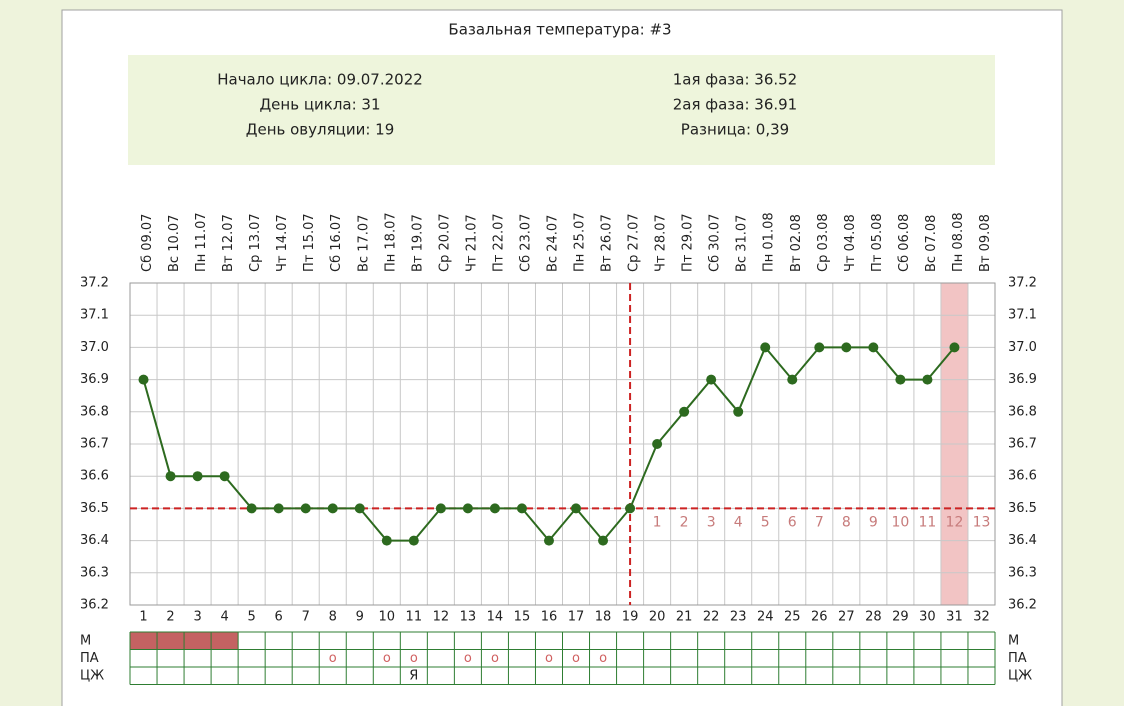 The height and width of the screenshot is (706, 1124). I want to click on luteal-day: 3, so click(711, 522).